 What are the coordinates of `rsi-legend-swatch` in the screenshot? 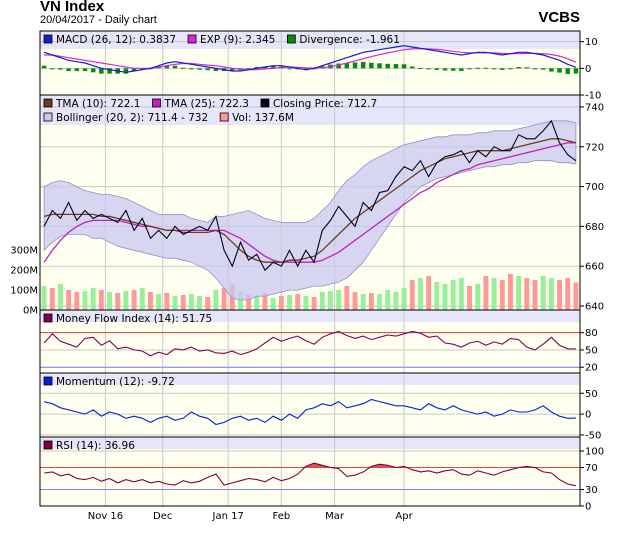 It's located at (48, 445).